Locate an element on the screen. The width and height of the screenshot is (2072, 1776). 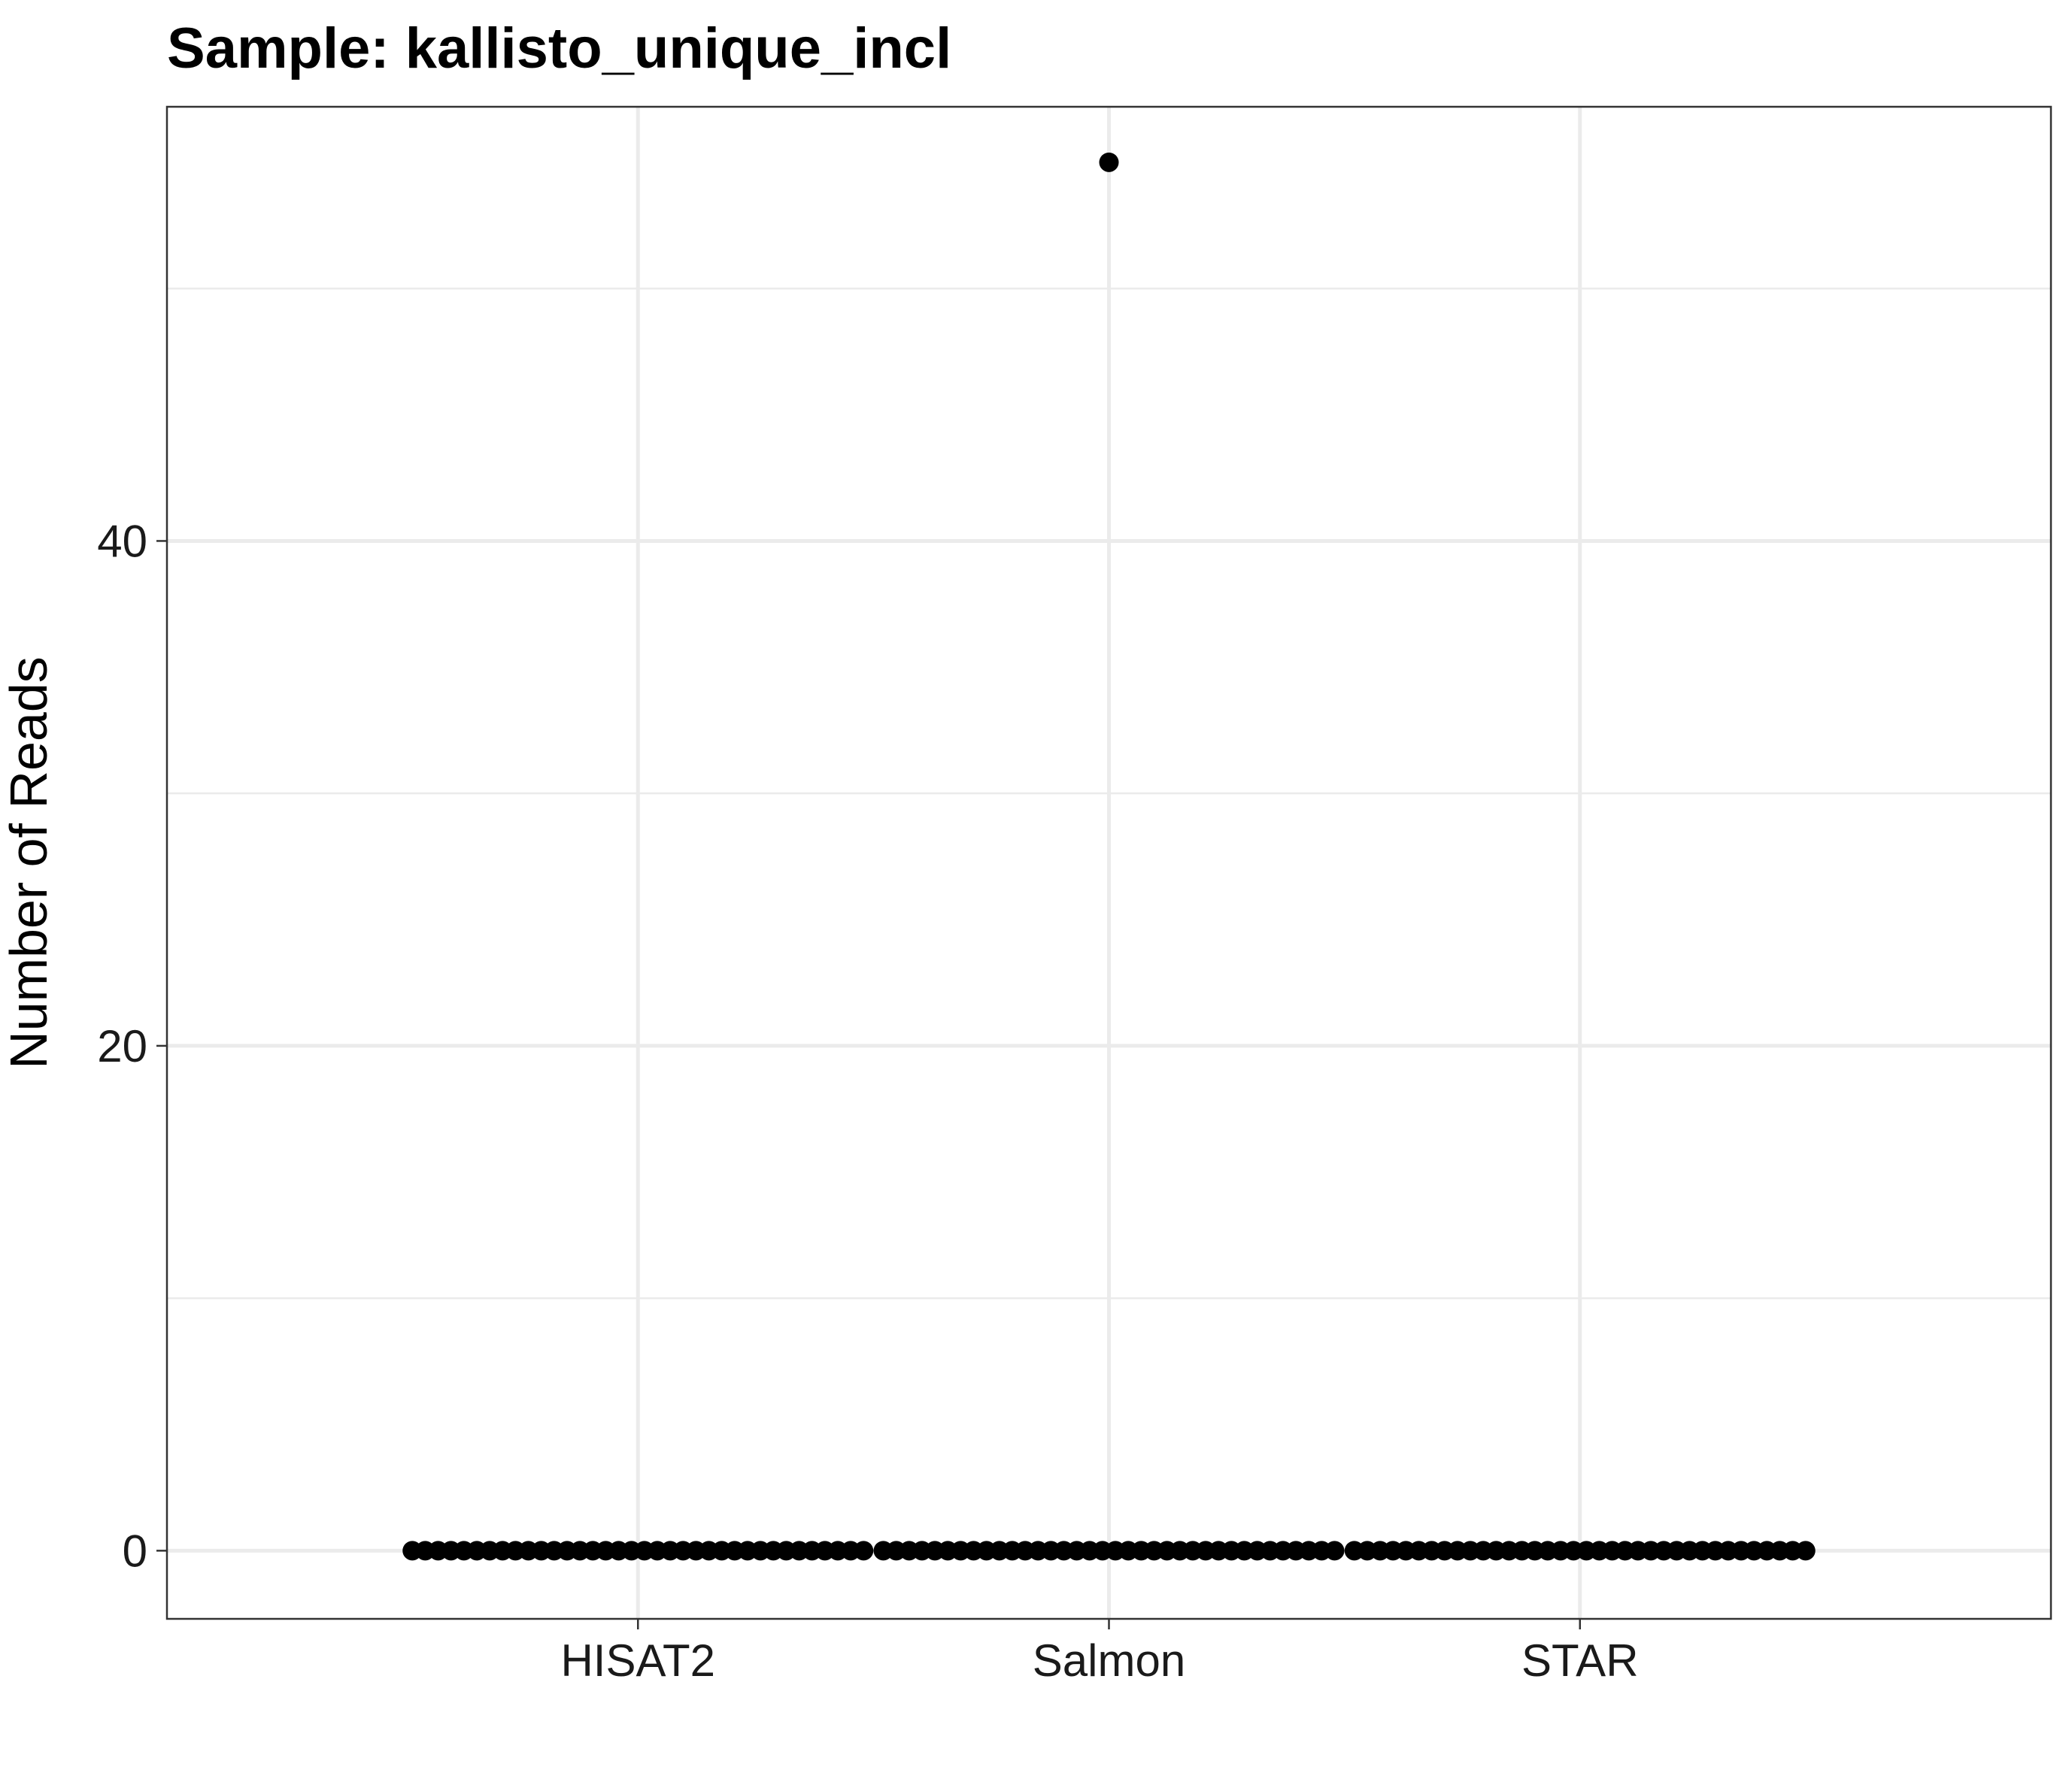
data-point-outlier is located at coordinates (1109, 162).